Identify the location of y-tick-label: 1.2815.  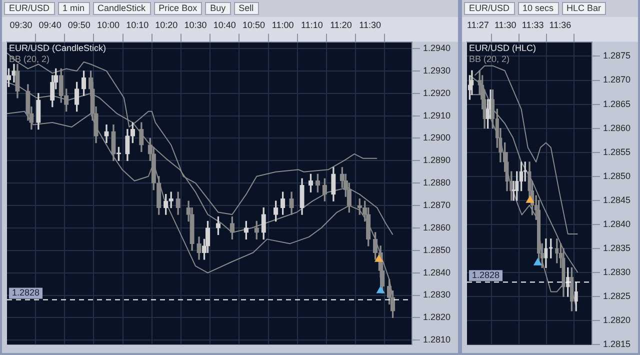
(617, 344).